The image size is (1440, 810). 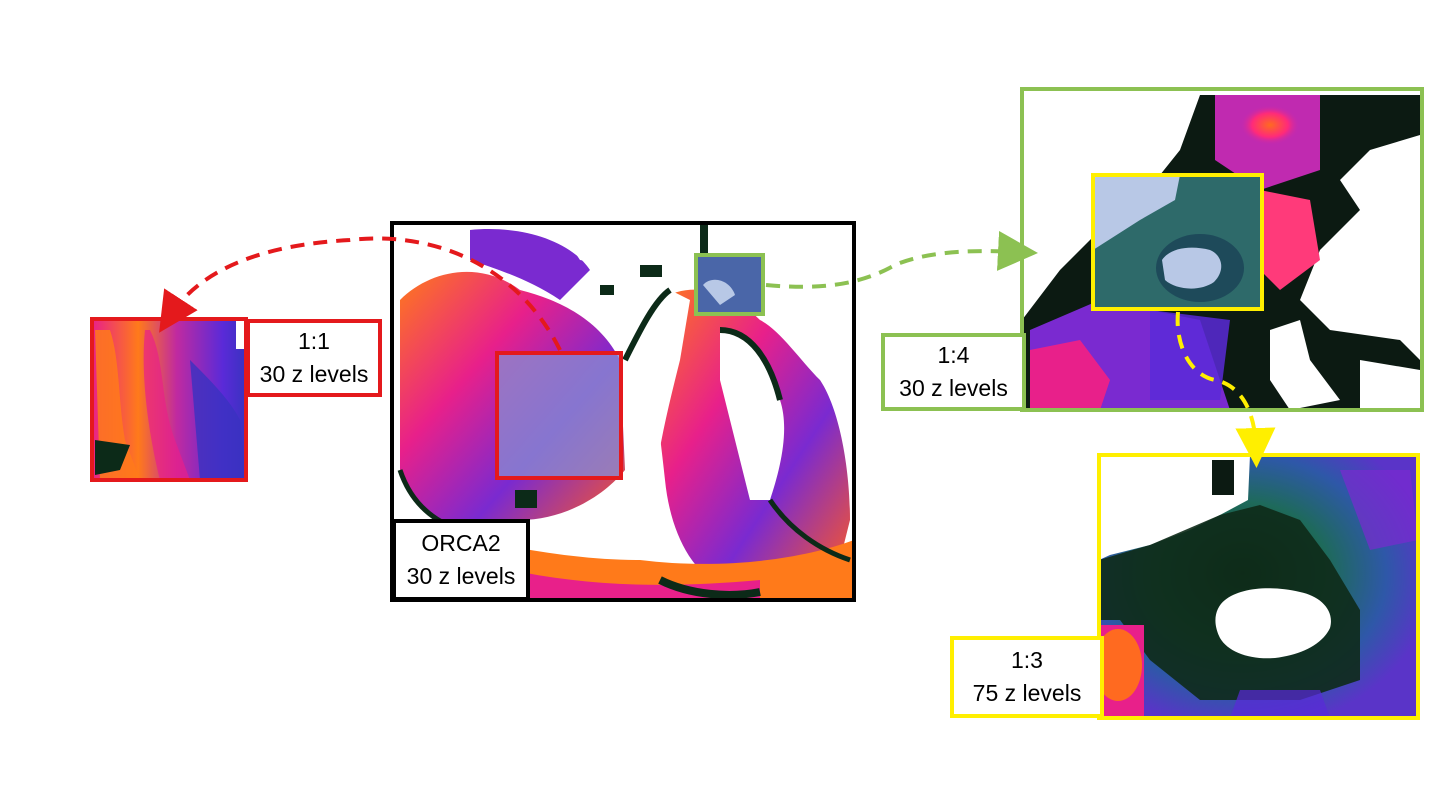 What do you see at coordinates (559, 415) in the screenshot?
I see `red-region-highlight` at bounding box center [559, 415].